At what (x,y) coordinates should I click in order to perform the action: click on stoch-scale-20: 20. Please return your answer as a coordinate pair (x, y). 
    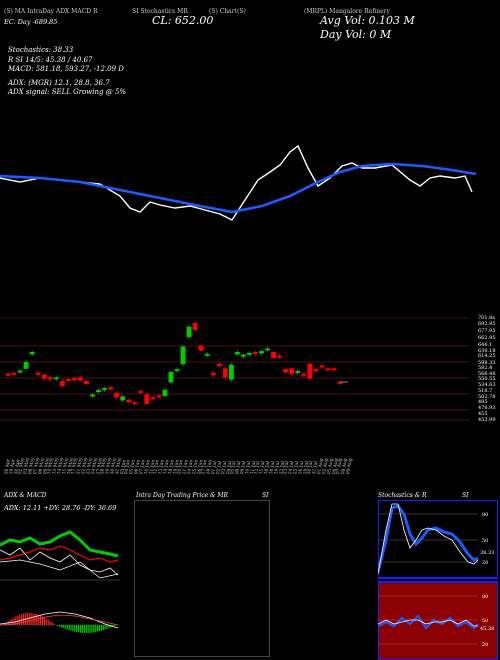
    Looking at the image, I should click on (485, 563).